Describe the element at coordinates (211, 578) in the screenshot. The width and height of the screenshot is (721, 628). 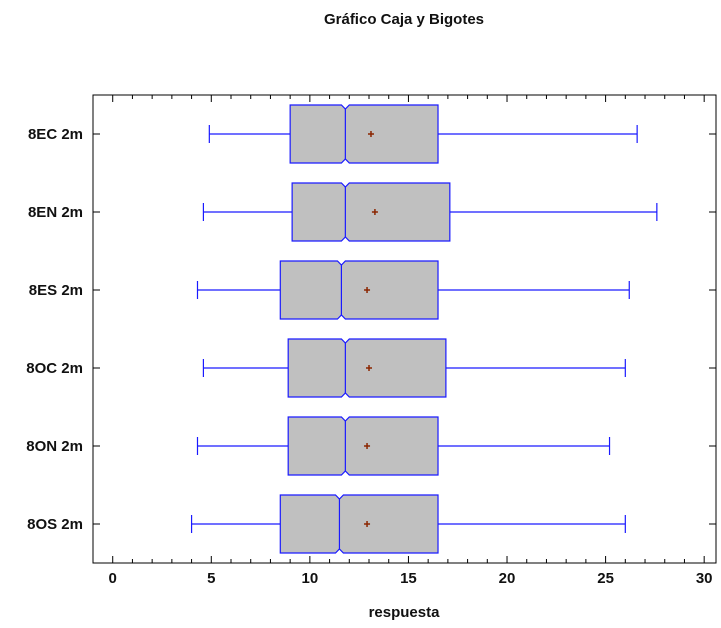
I see `x-tick-label: 5` at that location.